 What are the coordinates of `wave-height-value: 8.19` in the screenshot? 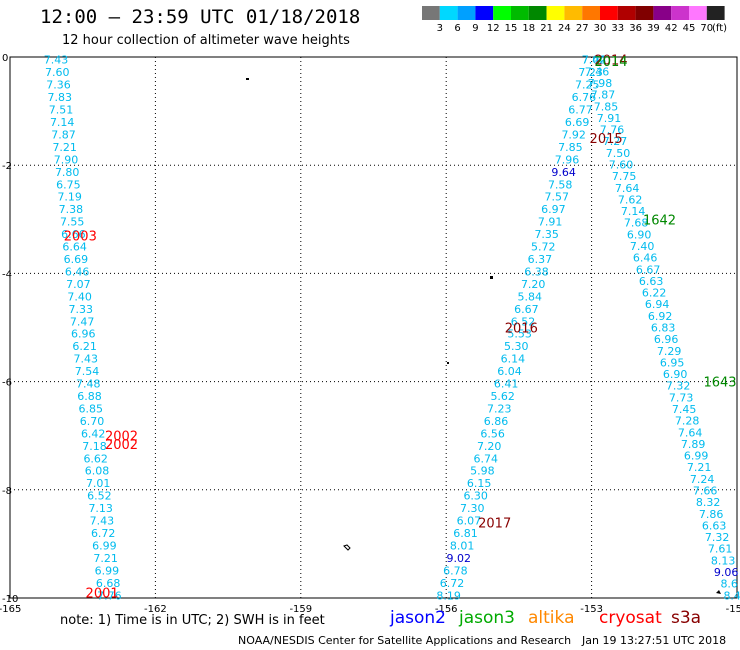 It's located at (448, 595).